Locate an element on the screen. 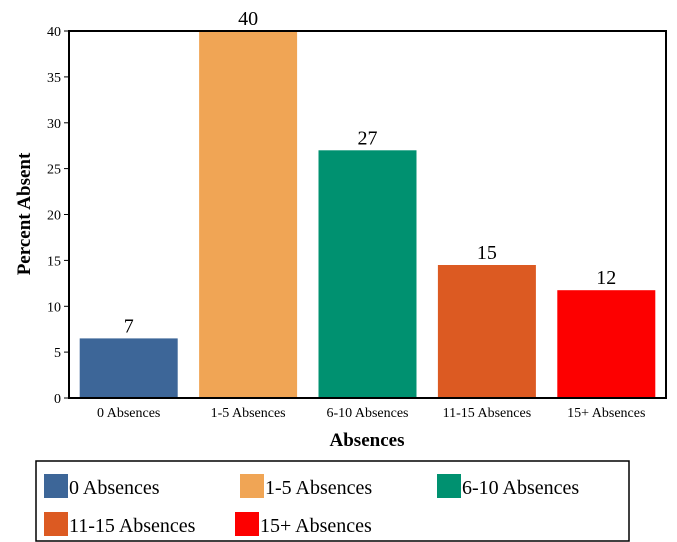 This screenshot has width=677, height=542. data-label-1: 40 is located at coordinates (248, 19).